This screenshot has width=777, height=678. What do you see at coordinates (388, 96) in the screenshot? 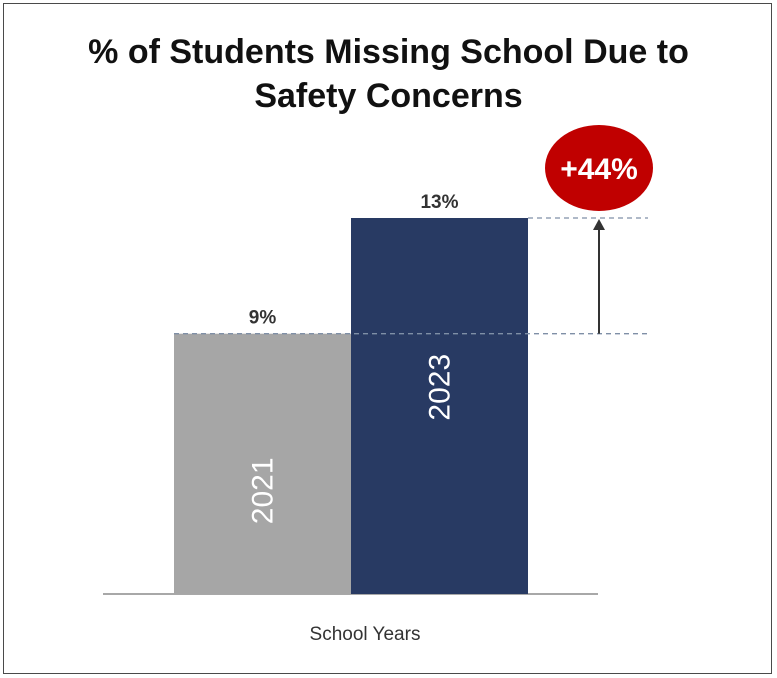
I see `title-line-2: Safety Concerns` at bounding box center [388, 96].